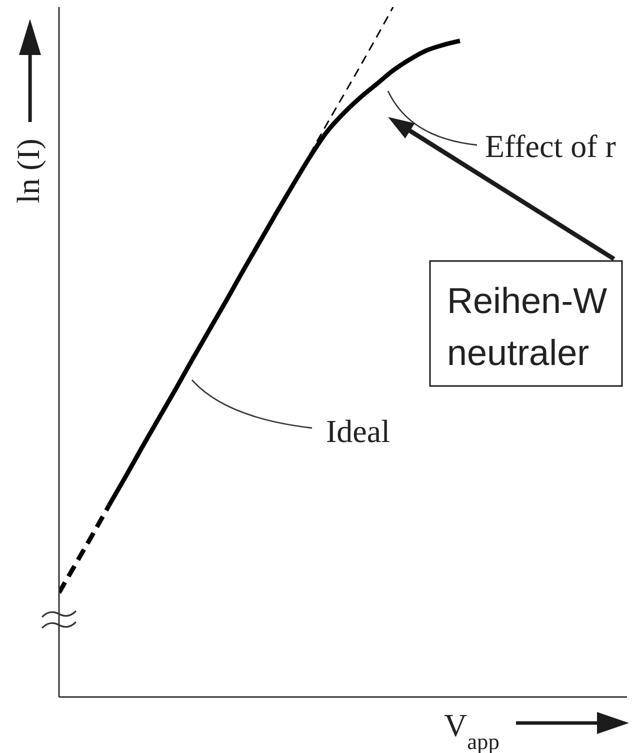 The height and width of the screenshot is (753, 633). Describe the element at coordinates (358, 431) in the screenshot. I see `annotation: Ideal` at that location.